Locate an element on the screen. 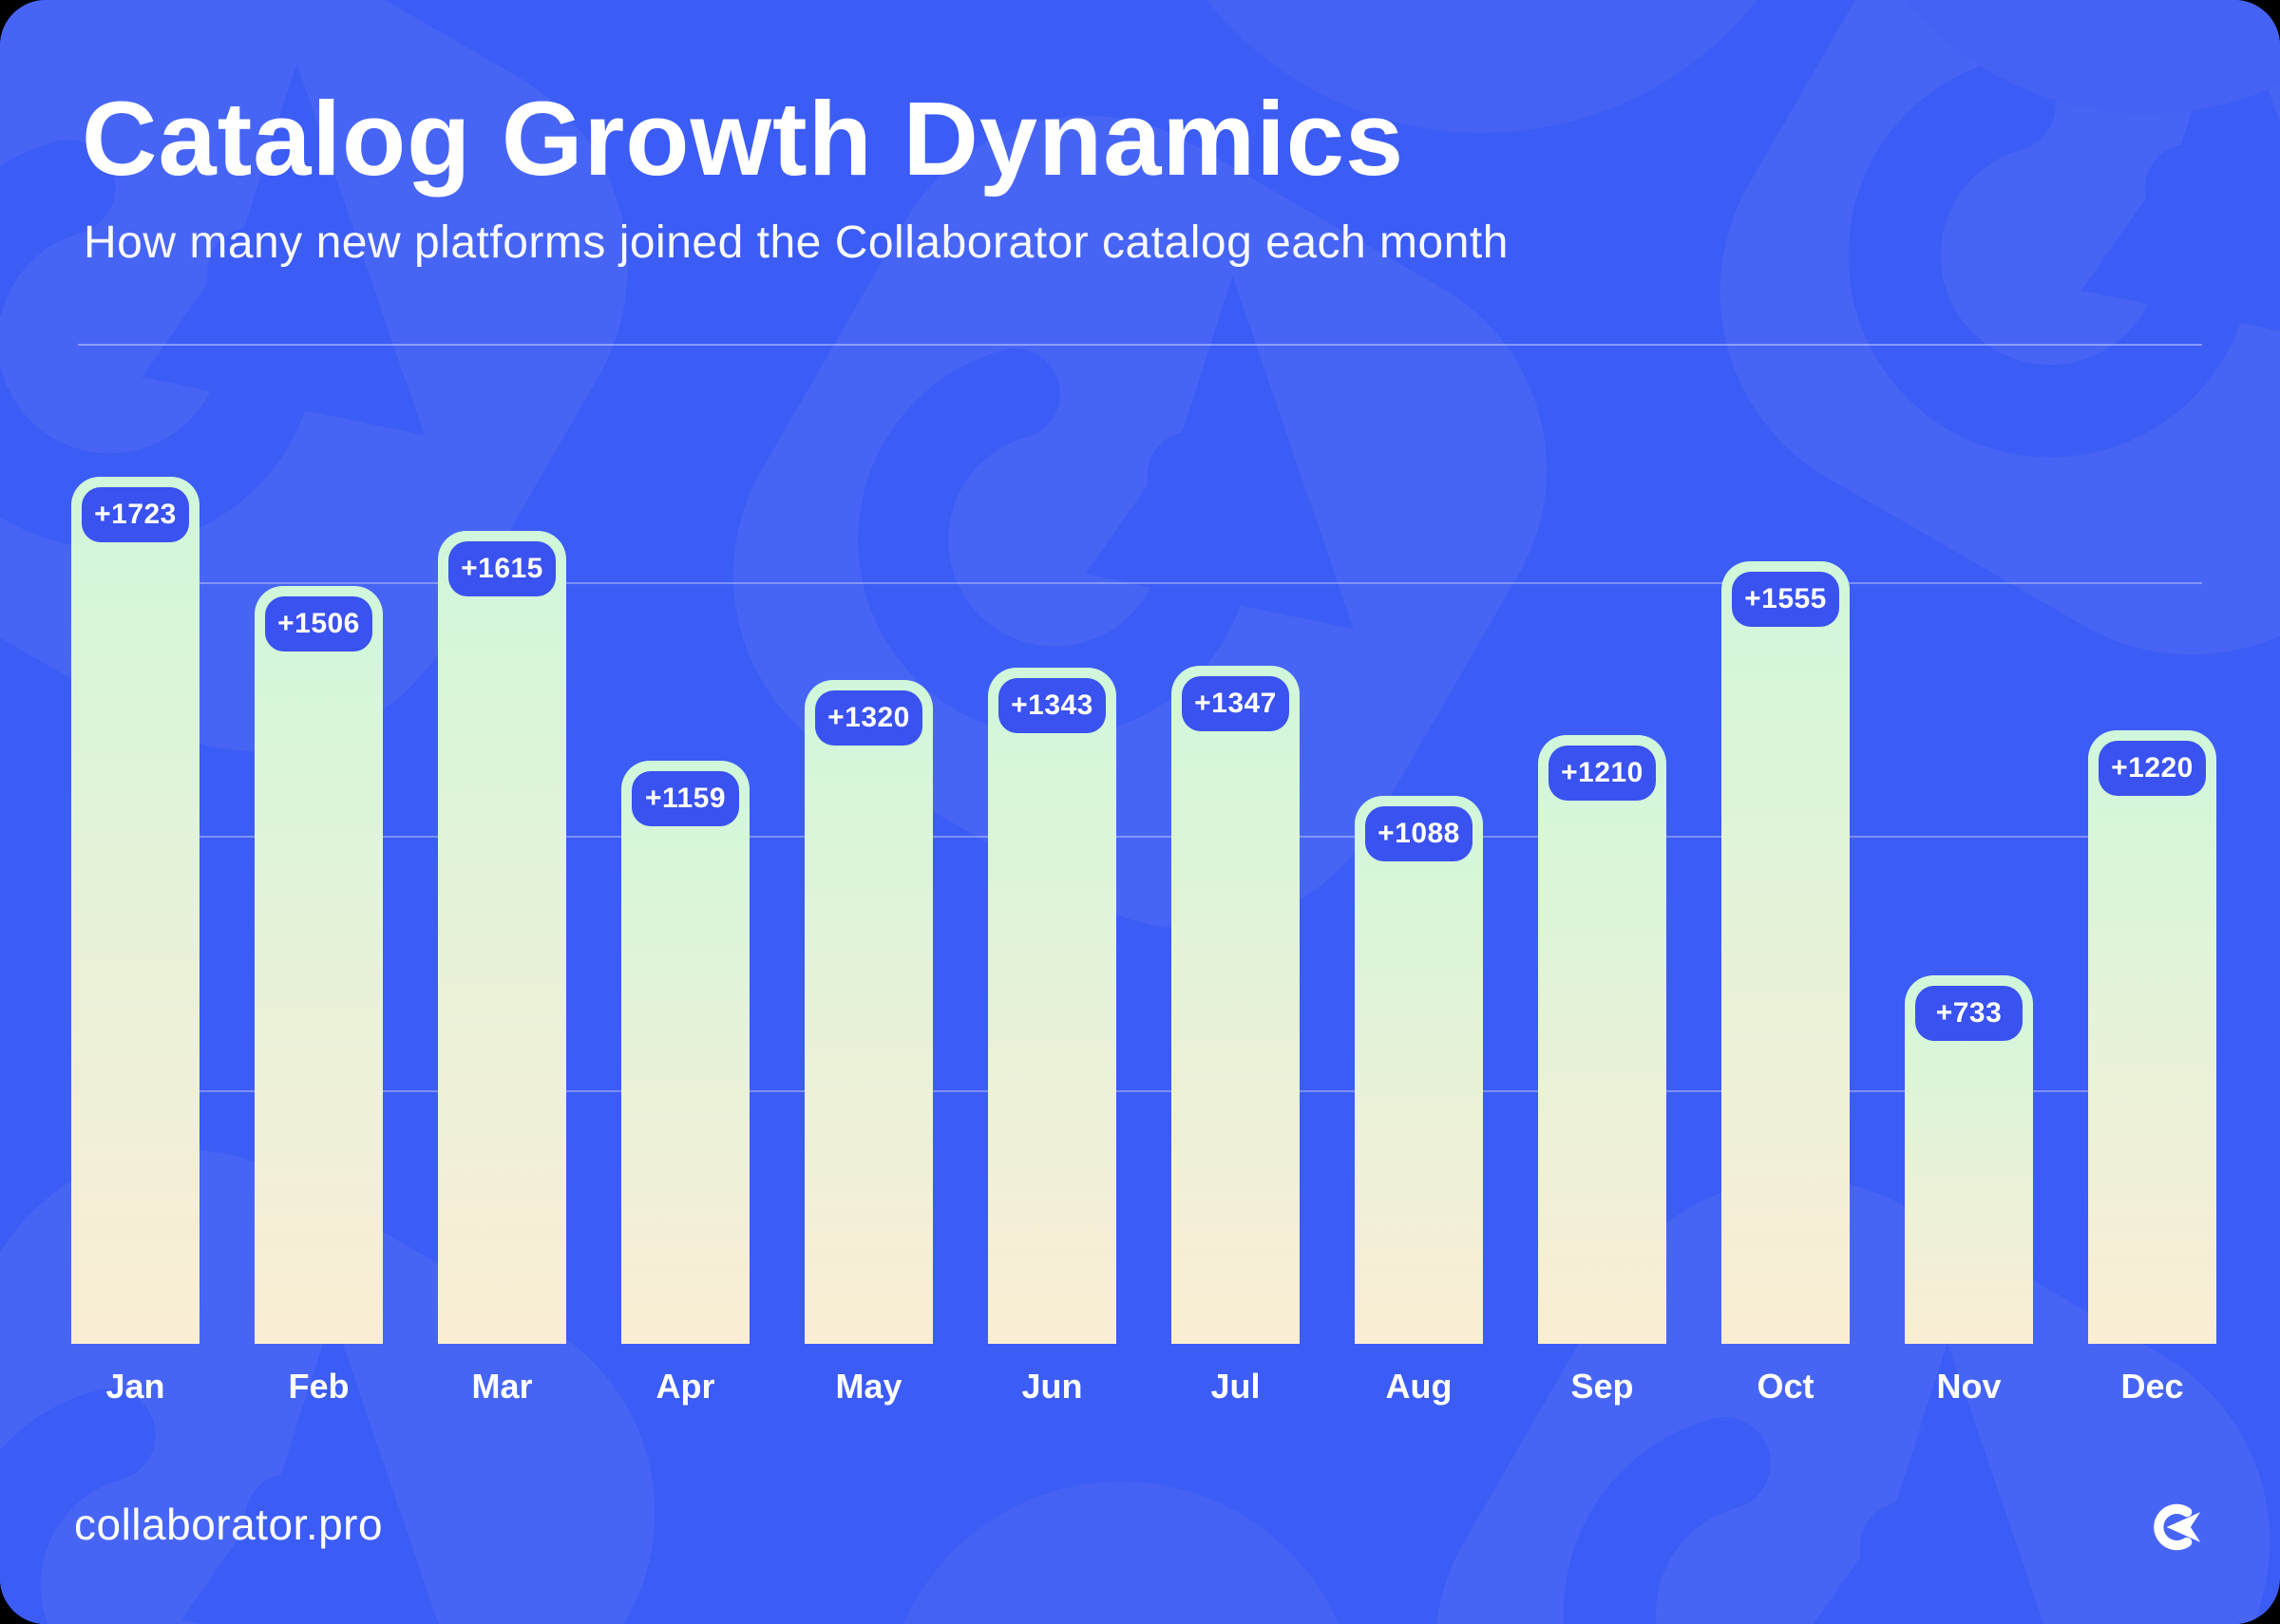  bar-apr: +1159 is located at coordinates (685, 1052).